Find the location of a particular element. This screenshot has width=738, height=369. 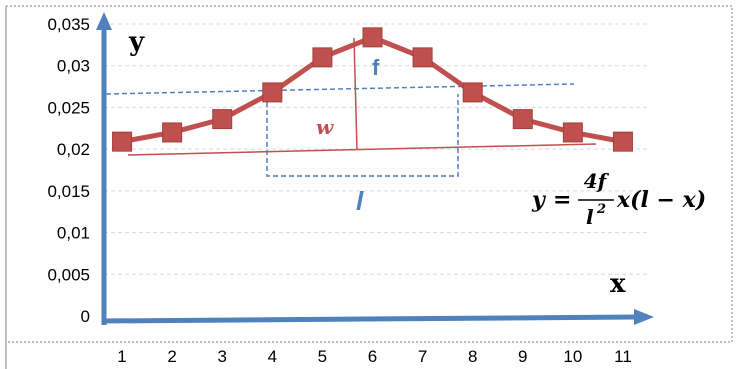

formula-denominator: l is located at coordinates (590, 217).